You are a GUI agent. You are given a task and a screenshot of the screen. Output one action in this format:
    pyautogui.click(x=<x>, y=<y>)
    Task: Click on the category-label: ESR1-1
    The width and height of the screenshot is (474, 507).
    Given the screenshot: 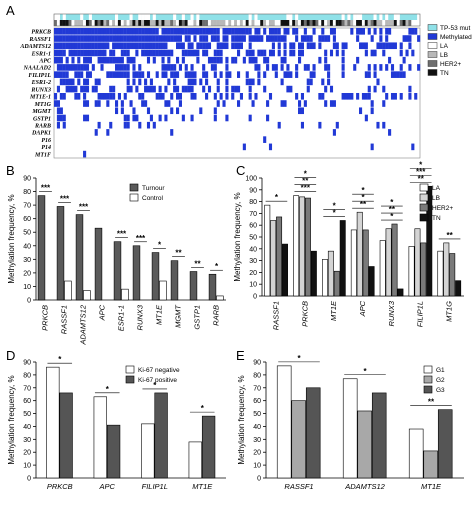 What is the action you would take?
    pyautogui.click(x=121, y=318)
    